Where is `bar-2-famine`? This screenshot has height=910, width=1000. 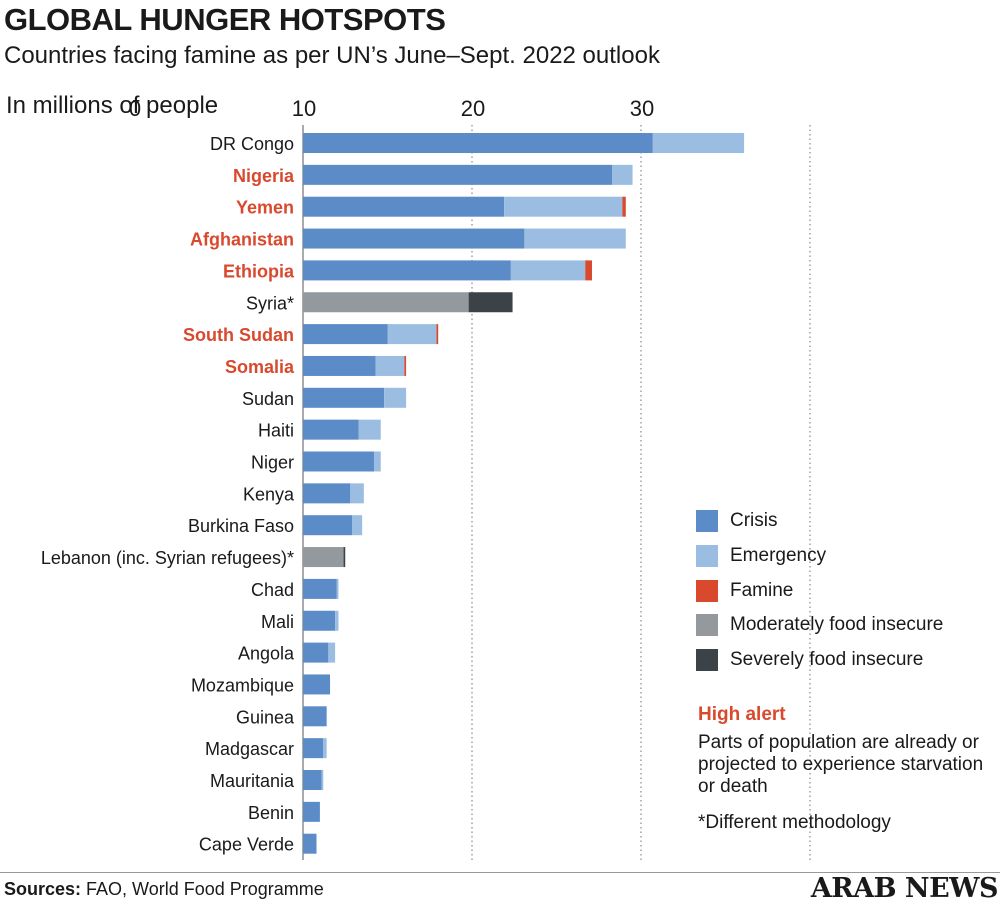
bar-2-famine is located at coordinates (624, 206).